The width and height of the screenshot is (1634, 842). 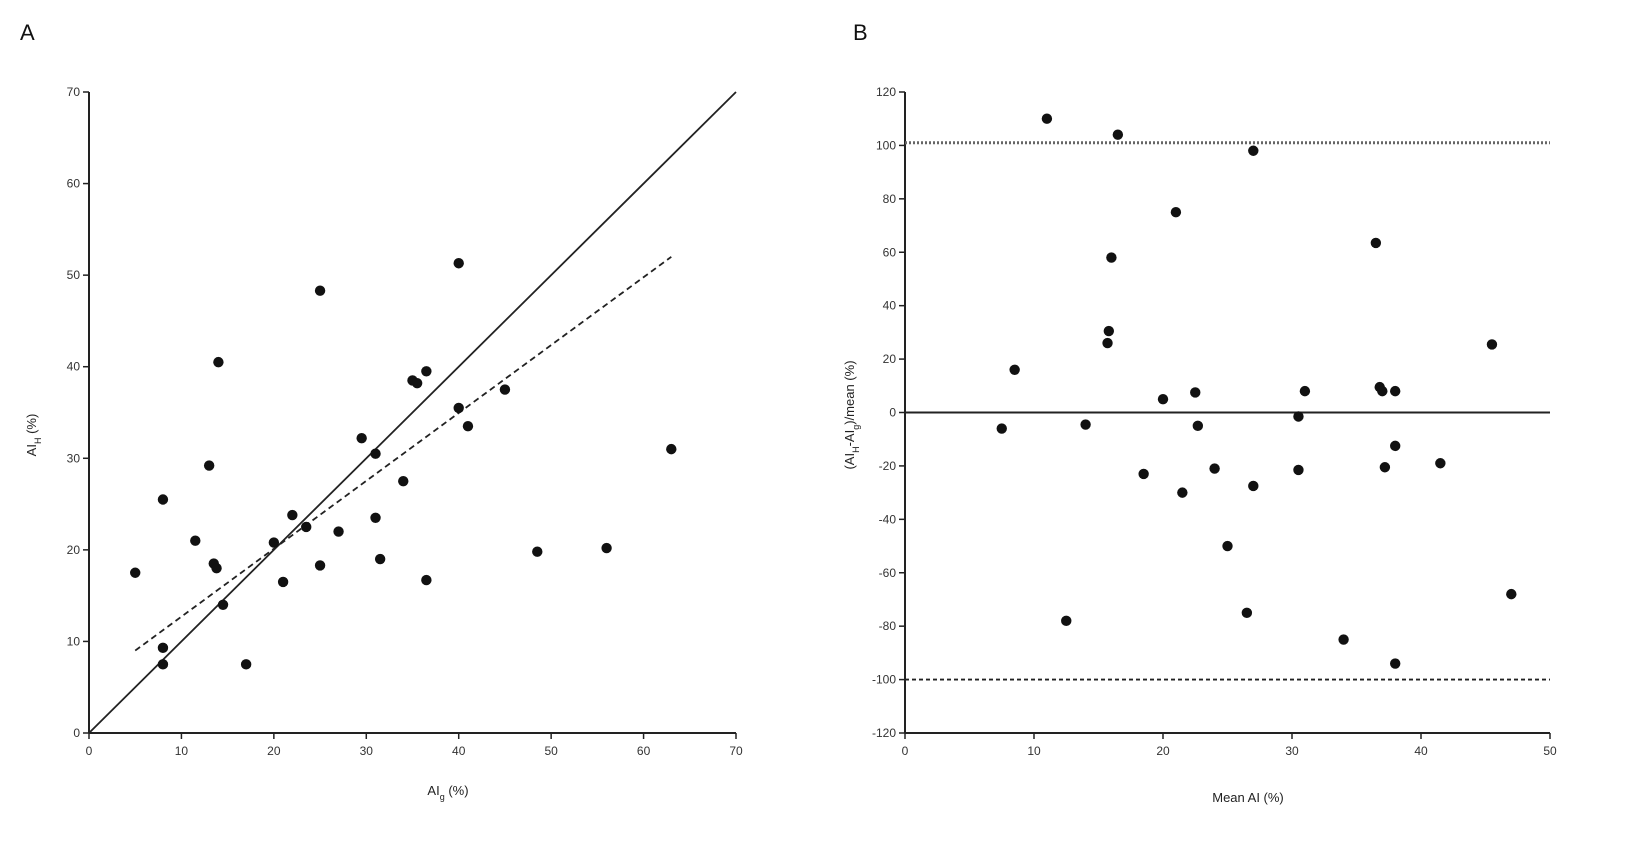 I want to click on panel-b-x-tick-label: 50, so click(x=1550, y=751).